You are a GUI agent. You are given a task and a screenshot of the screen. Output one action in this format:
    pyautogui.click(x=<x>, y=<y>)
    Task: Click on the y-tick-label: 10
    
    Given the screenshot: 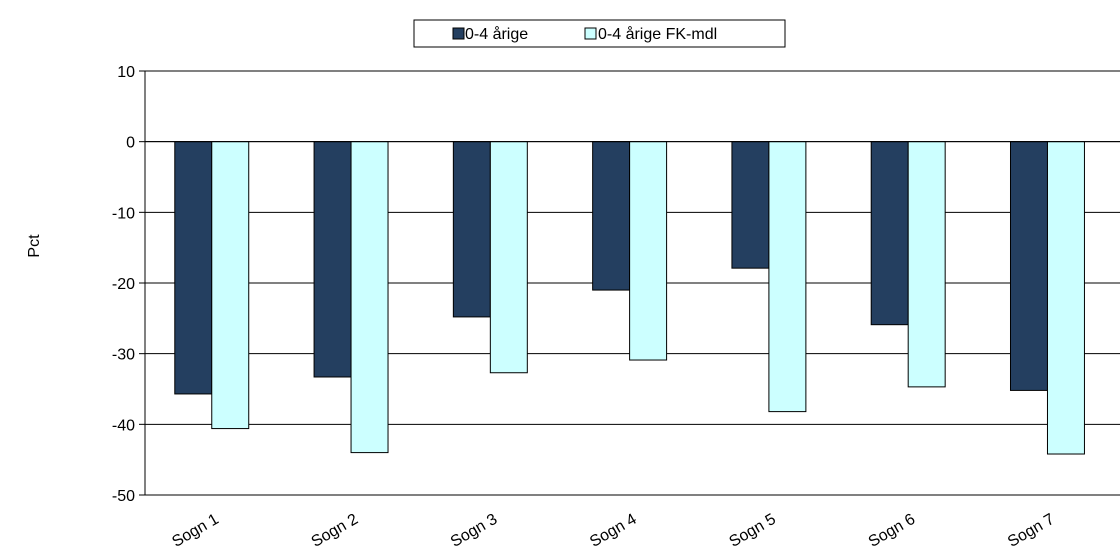 What is the action you would take?
    pyautogui.click(x=126, y=72)
    